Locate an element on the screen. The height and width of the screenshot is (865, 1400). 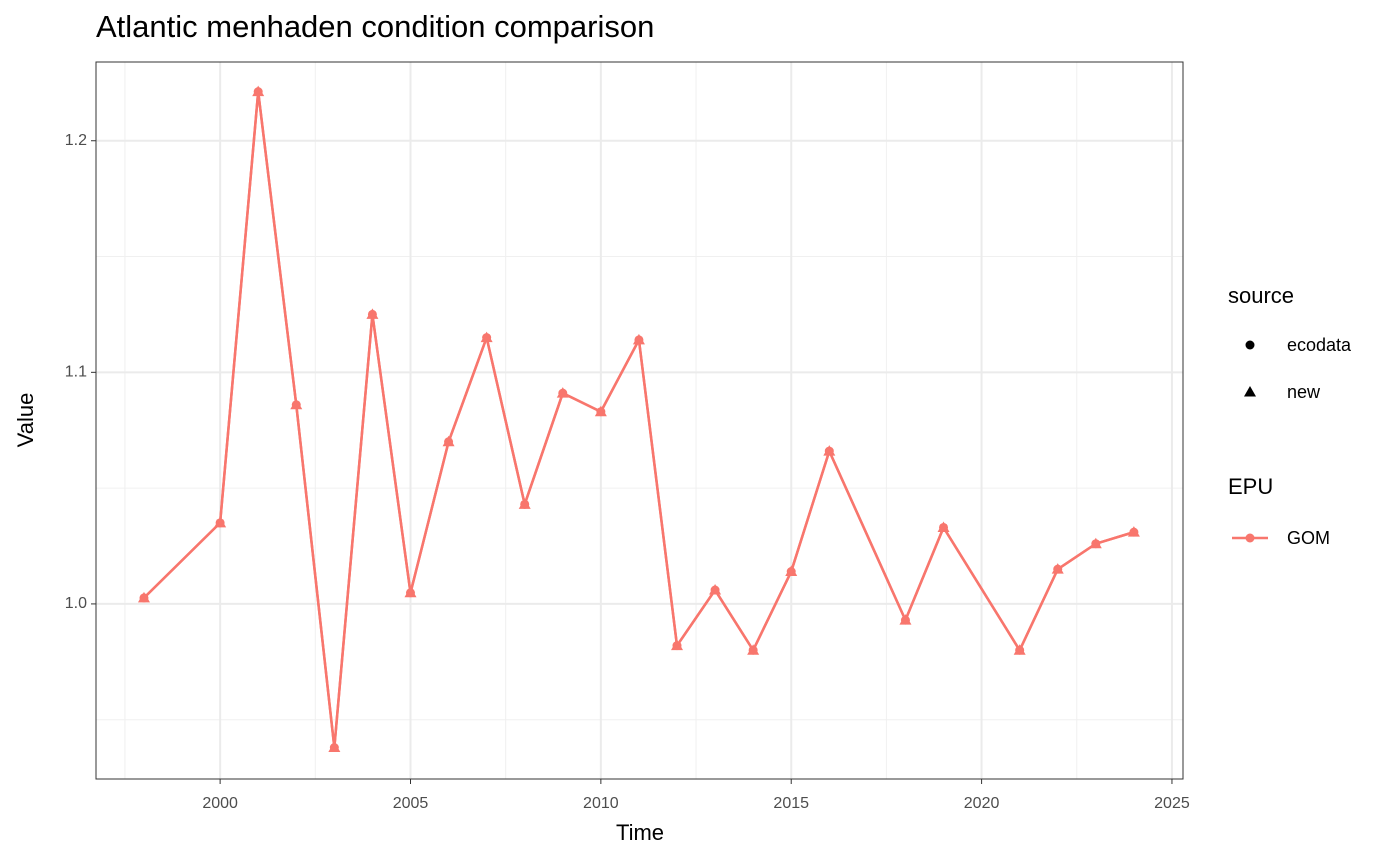
legend-title: EPU is located at coordinates (1250, 486).